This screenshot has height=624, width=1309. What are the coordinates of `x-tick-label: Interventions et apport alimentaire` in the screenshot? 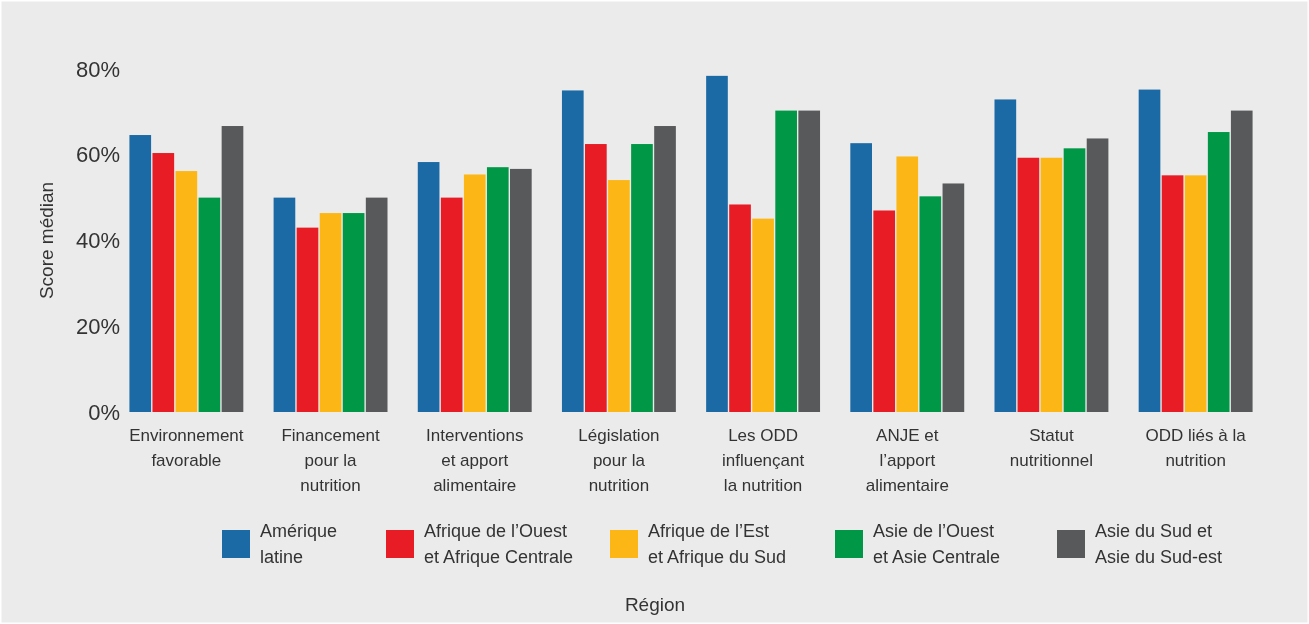 It's located at (475, 460).